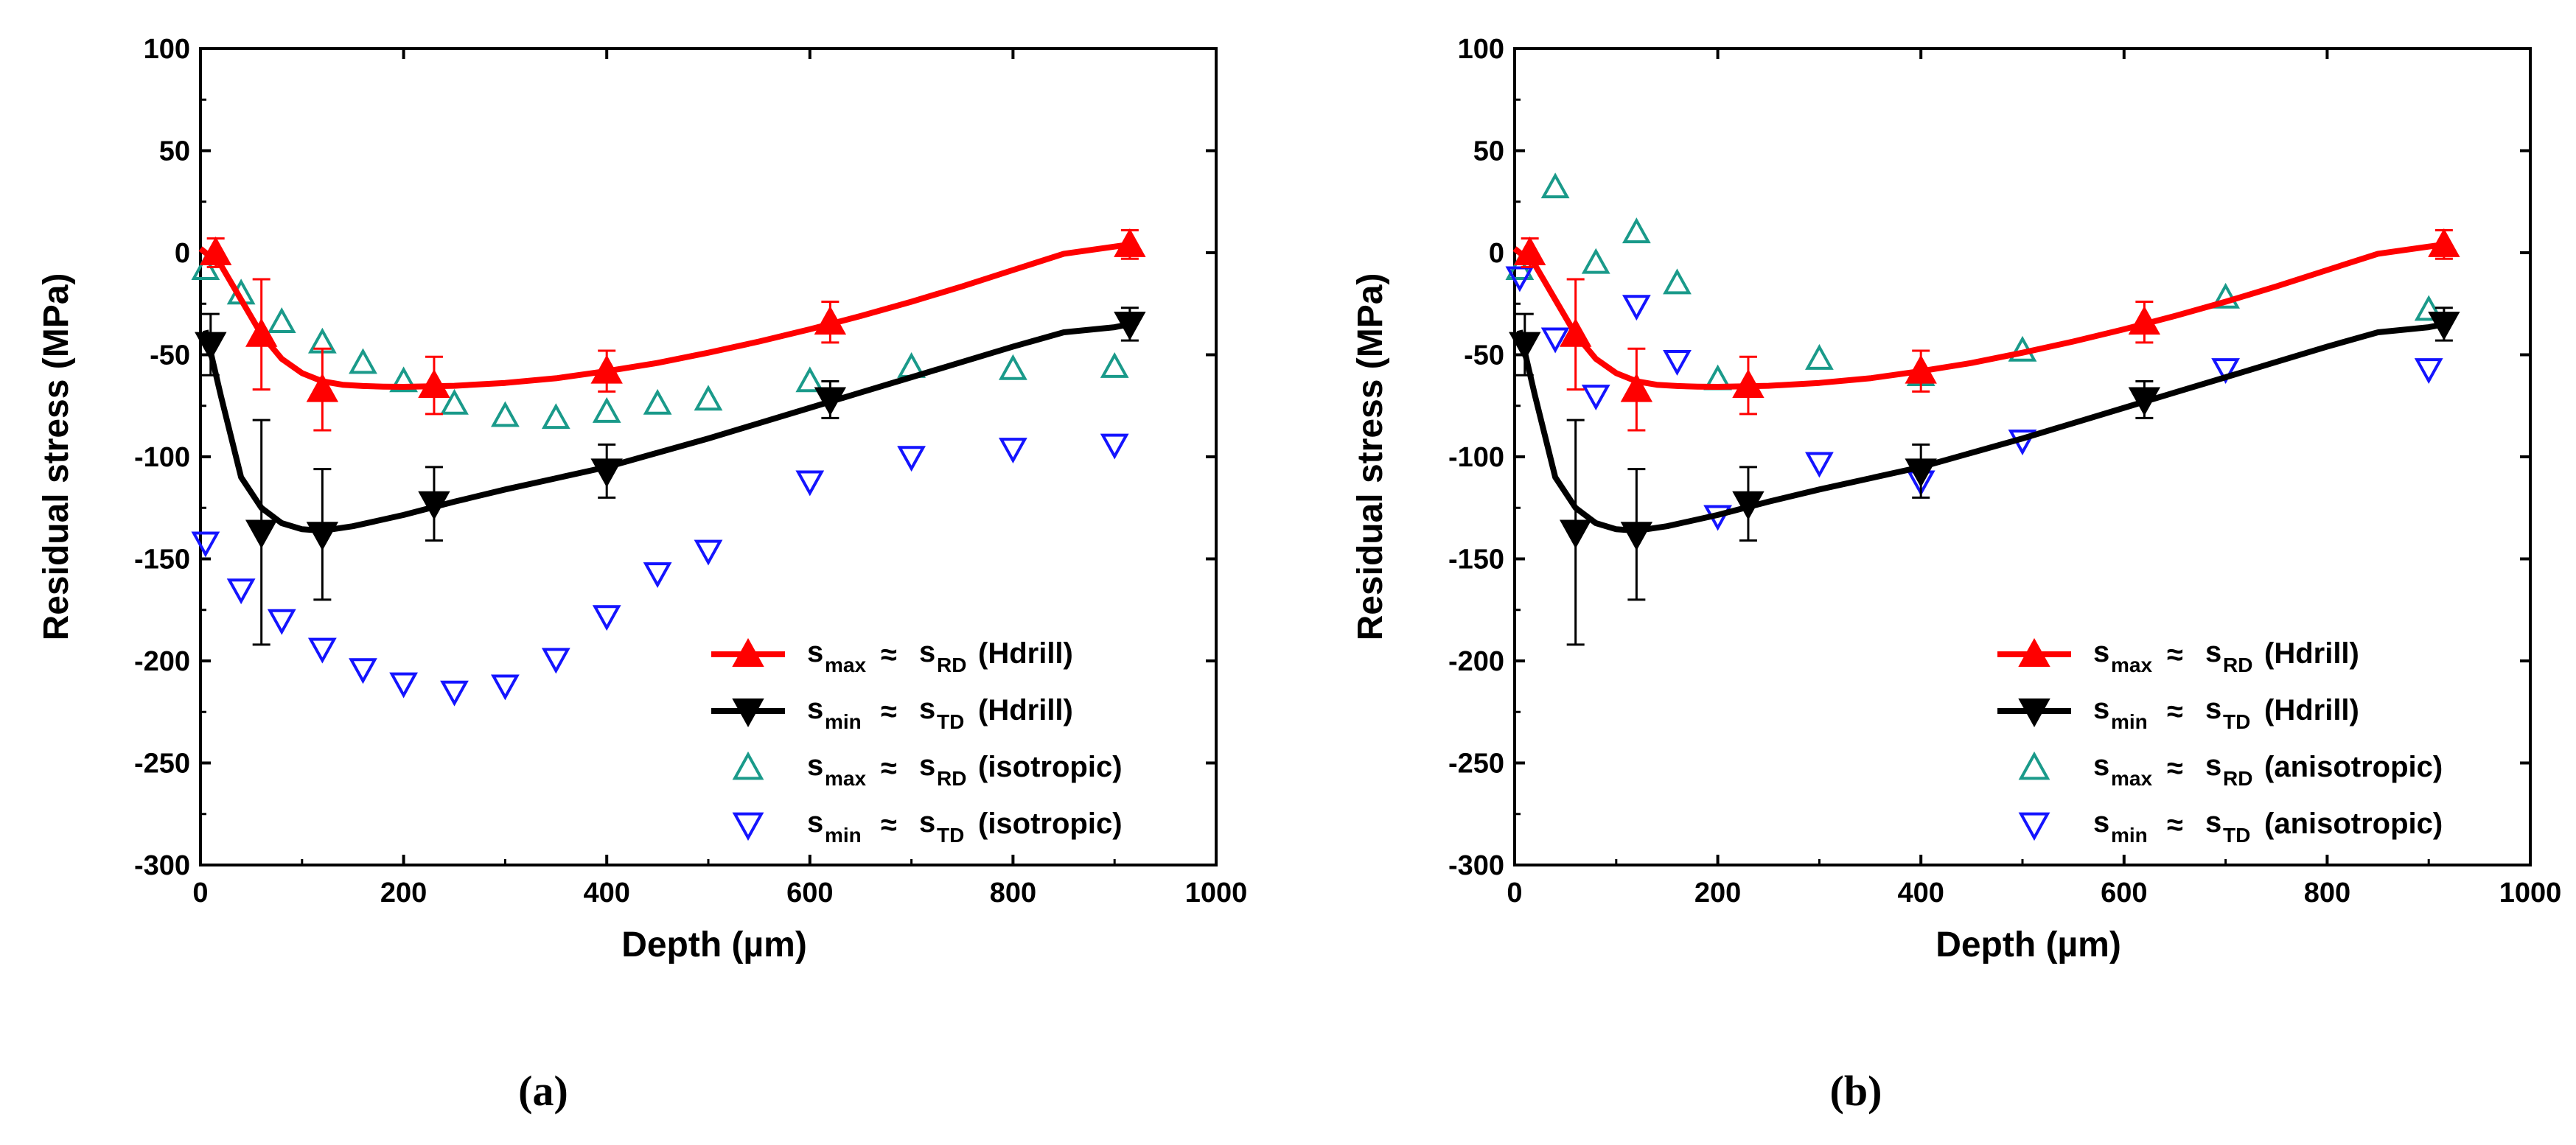 Image resolution: width=2576 pixels, height=1145 pixels. I want to click on legend-marker-smax_iso, so click(748, 765).